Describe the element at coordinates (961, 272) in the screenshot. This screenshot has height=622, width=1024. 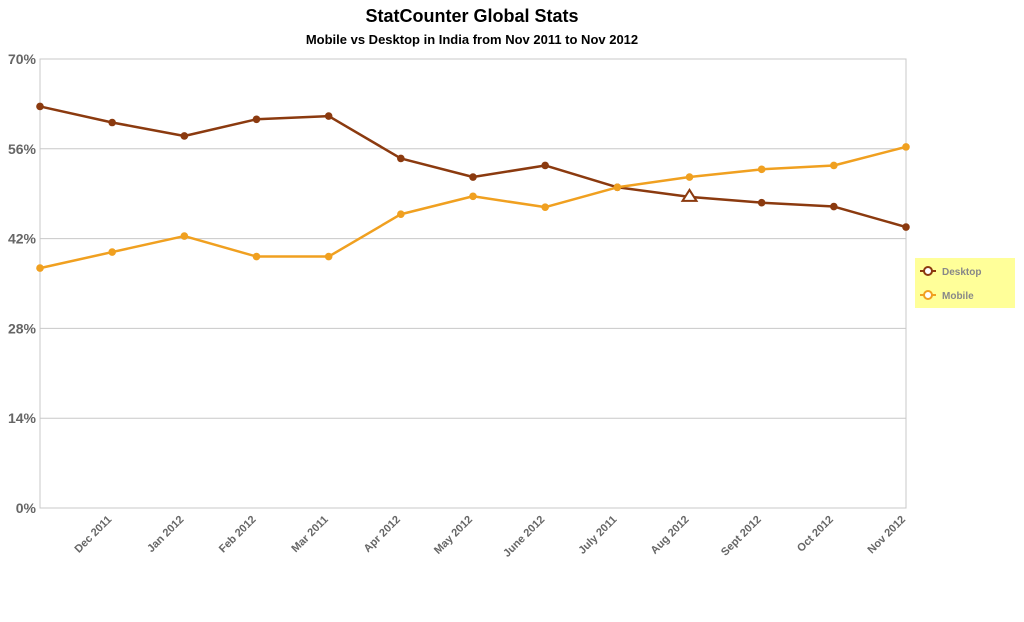
I see `legend-label-desktop: Desktop` at that location.